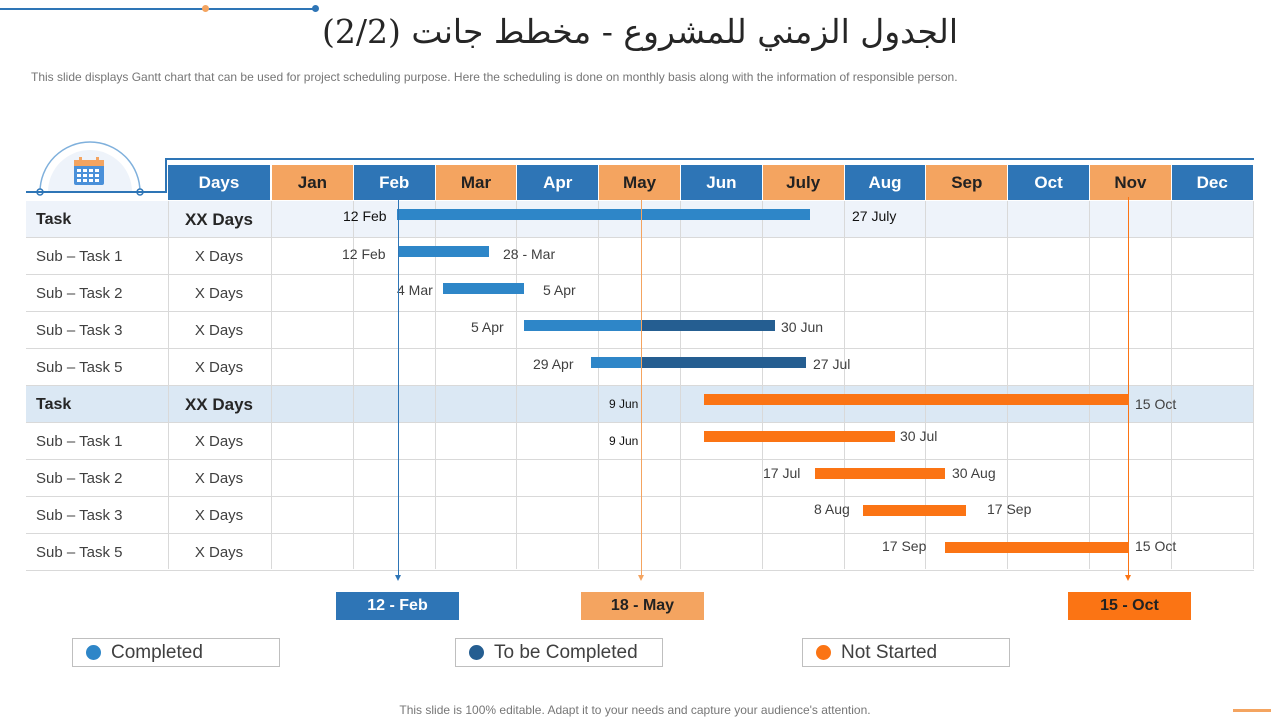 This screenshot has width=1280, height=720. I want to click on bar-end-label: 27 Jul, so click(832, 364).